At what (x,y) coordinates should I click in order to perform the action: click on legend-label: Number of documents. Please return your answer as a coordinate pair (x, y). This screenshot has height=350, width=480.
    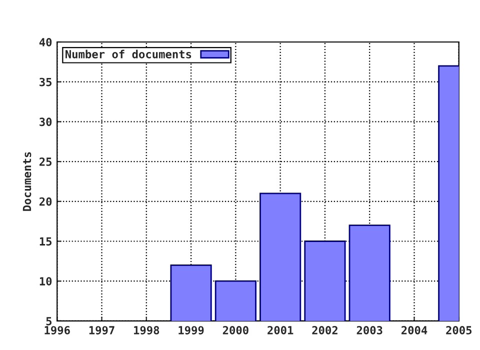
    Looking at the image, I should click on (129, 54).